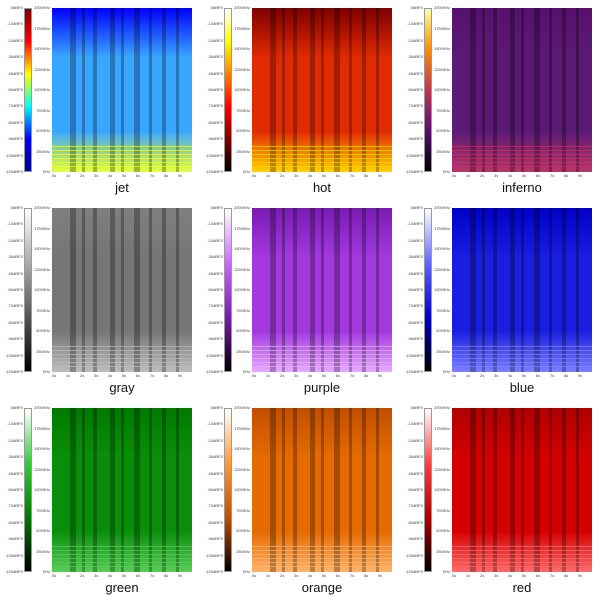 Image resolution: width=600 pixels, height=600 pixels. What do you see at coordinates (338, 575) in the screenshot?
I see `x-tick-label: 6s` at bounding box center [338, 575].